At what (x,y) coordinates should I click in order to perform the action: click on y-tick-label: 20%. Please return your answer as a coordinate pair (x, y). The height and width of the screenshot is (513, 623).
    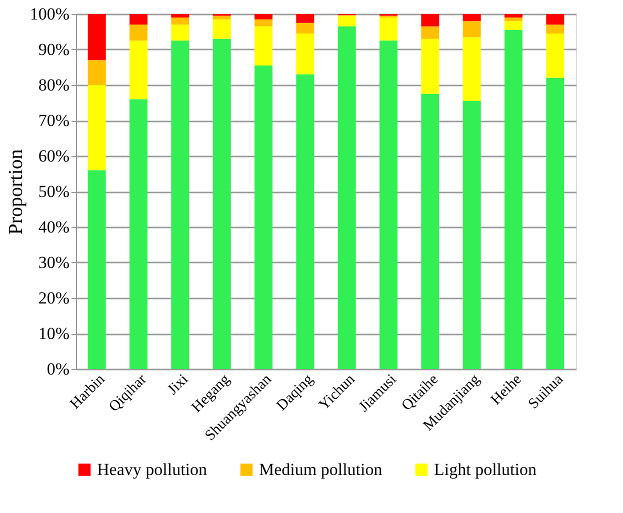
    Looking at the image, I should click on (54, 298).